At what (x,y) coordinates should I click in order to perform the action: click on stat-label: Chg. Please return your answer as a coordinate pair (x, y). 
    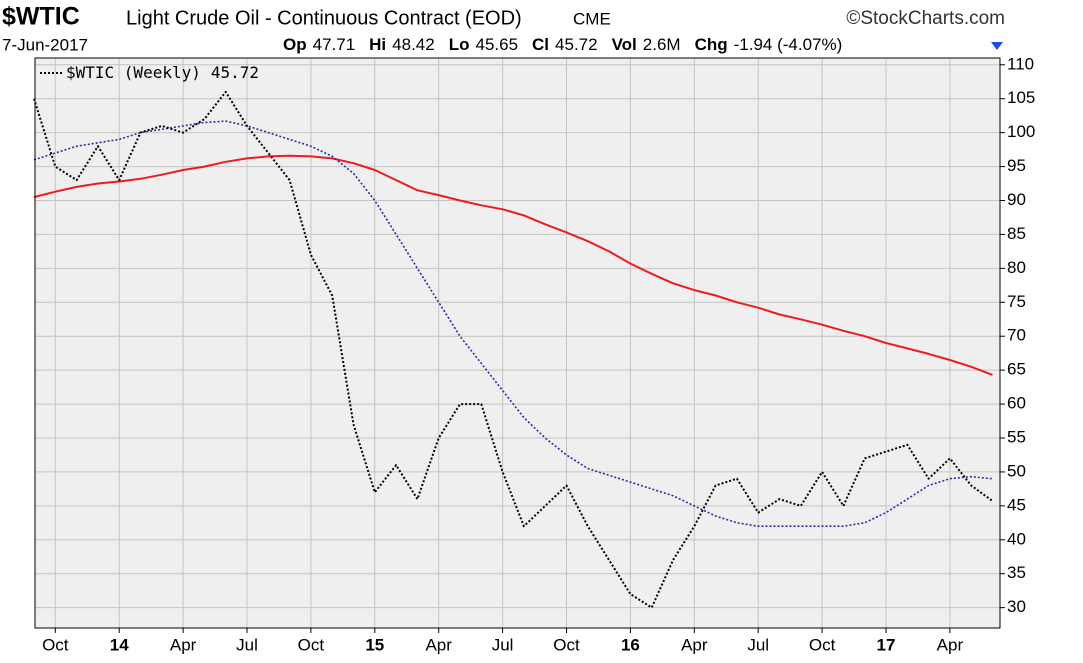
    Looking at the image, I should click on (711, 44).